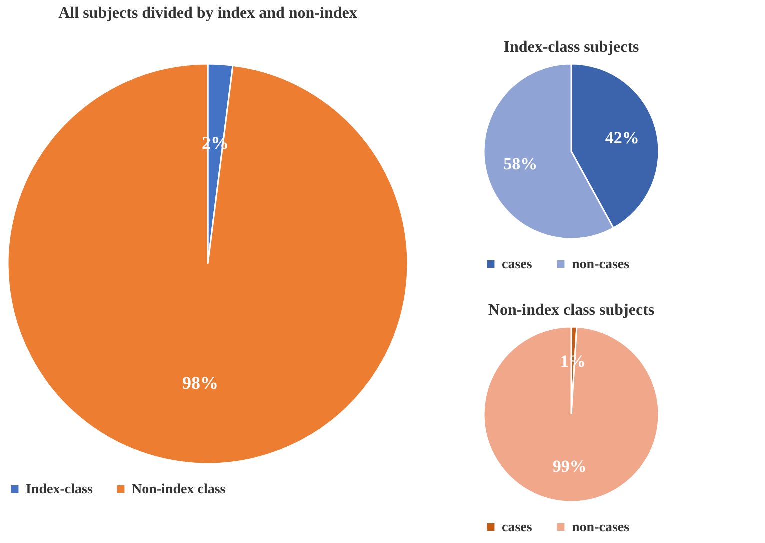 The height and width of the screenshot is (543, 765). I want to click on chart-title: Non-index class subjects, so click(571, 310).